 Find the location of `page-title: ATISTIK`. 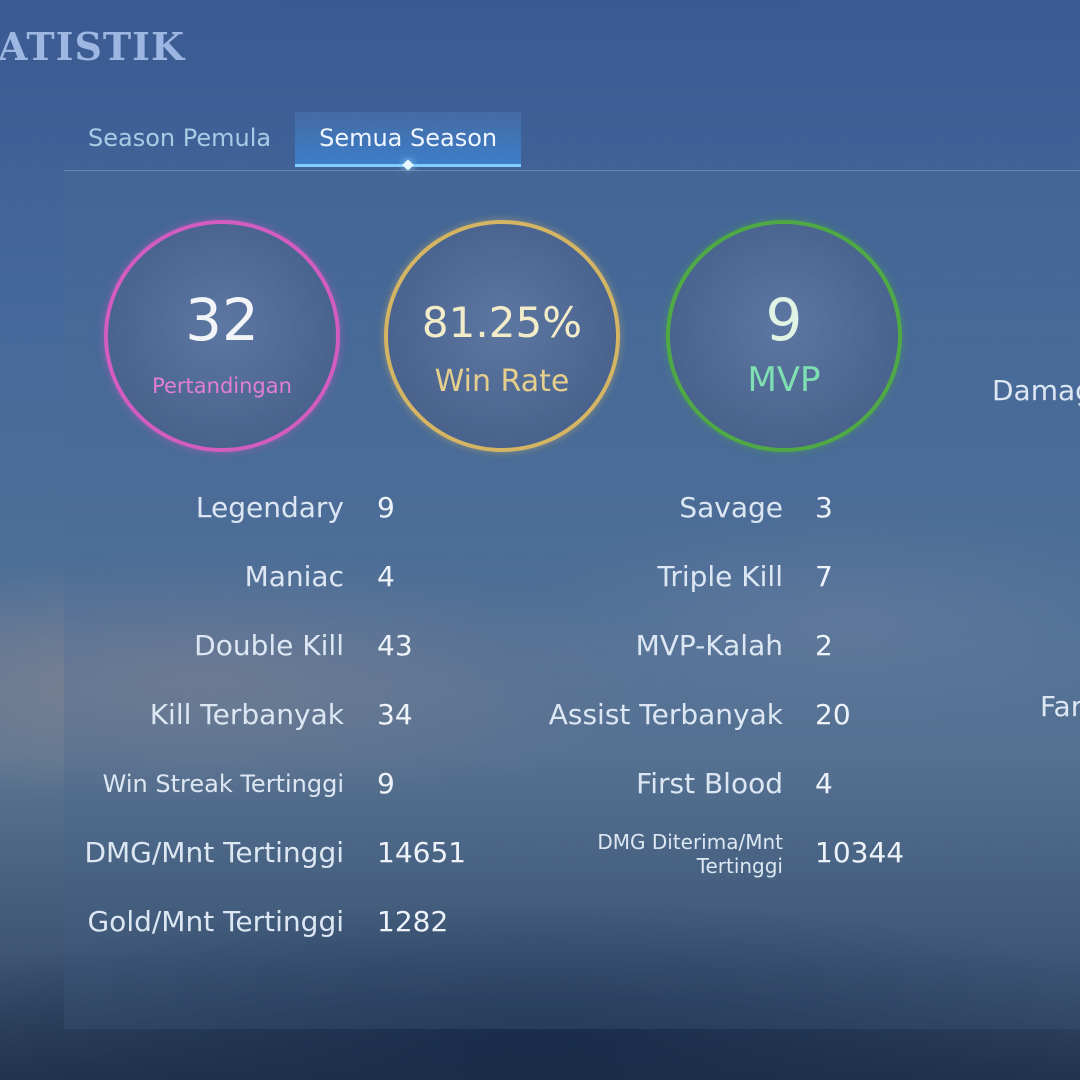

page-title: ATISTIK is located at coordinates (92, 46).